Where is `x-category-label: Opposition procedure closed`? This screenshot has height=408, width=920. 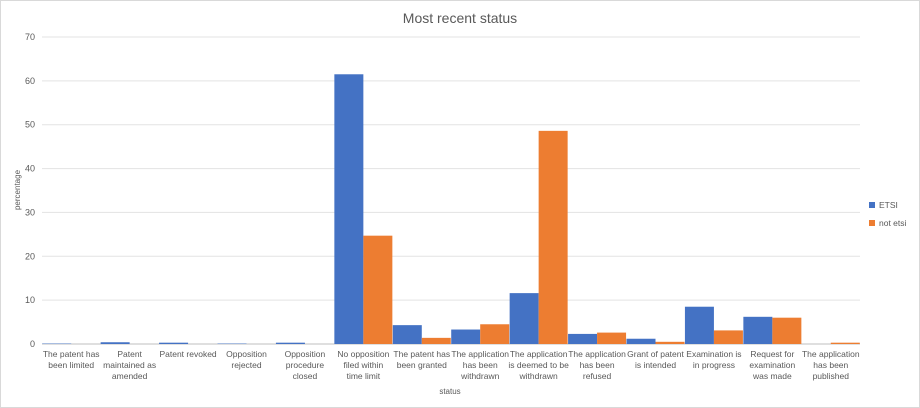 x-category-label: Opposition procedure closed is located at coordinates (305, 365).